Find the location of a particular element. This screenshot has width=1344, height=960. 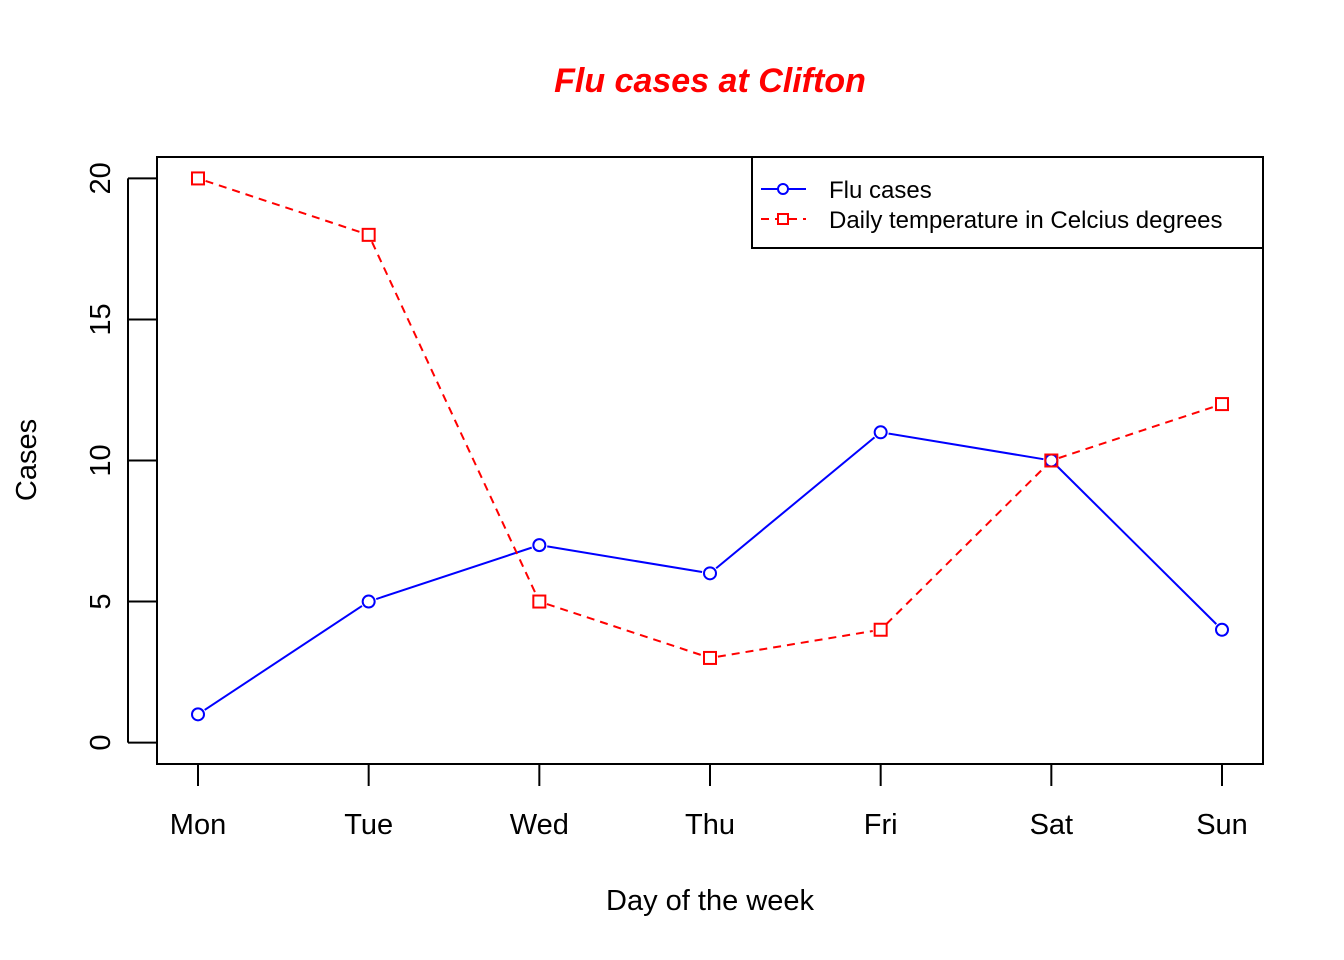

legend-label: Daily temperature in Celcius degrees is located at coordinates (1026, 220).